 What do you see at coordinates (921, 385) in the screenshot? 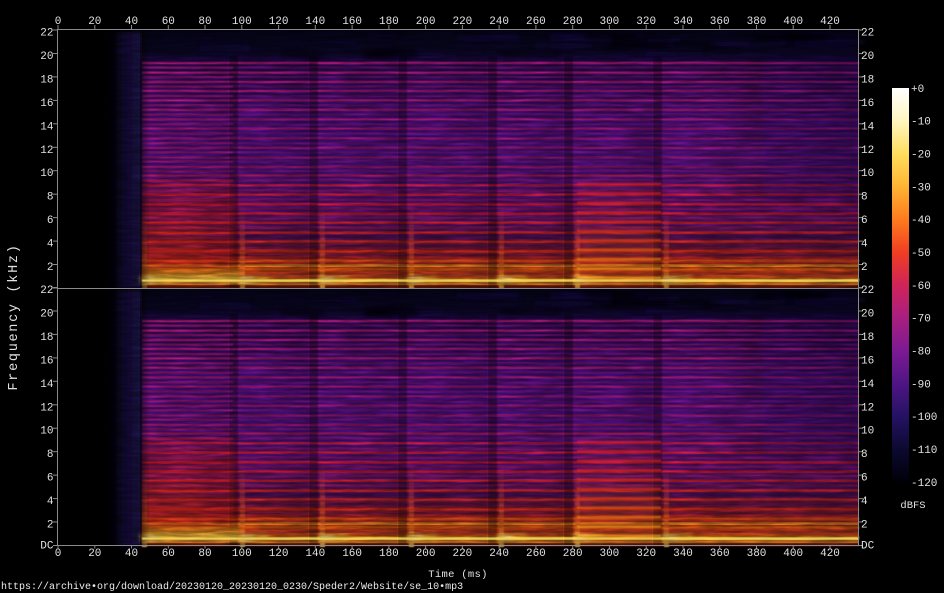
I see `svg-text: -90` at bounding box center [921, 385].